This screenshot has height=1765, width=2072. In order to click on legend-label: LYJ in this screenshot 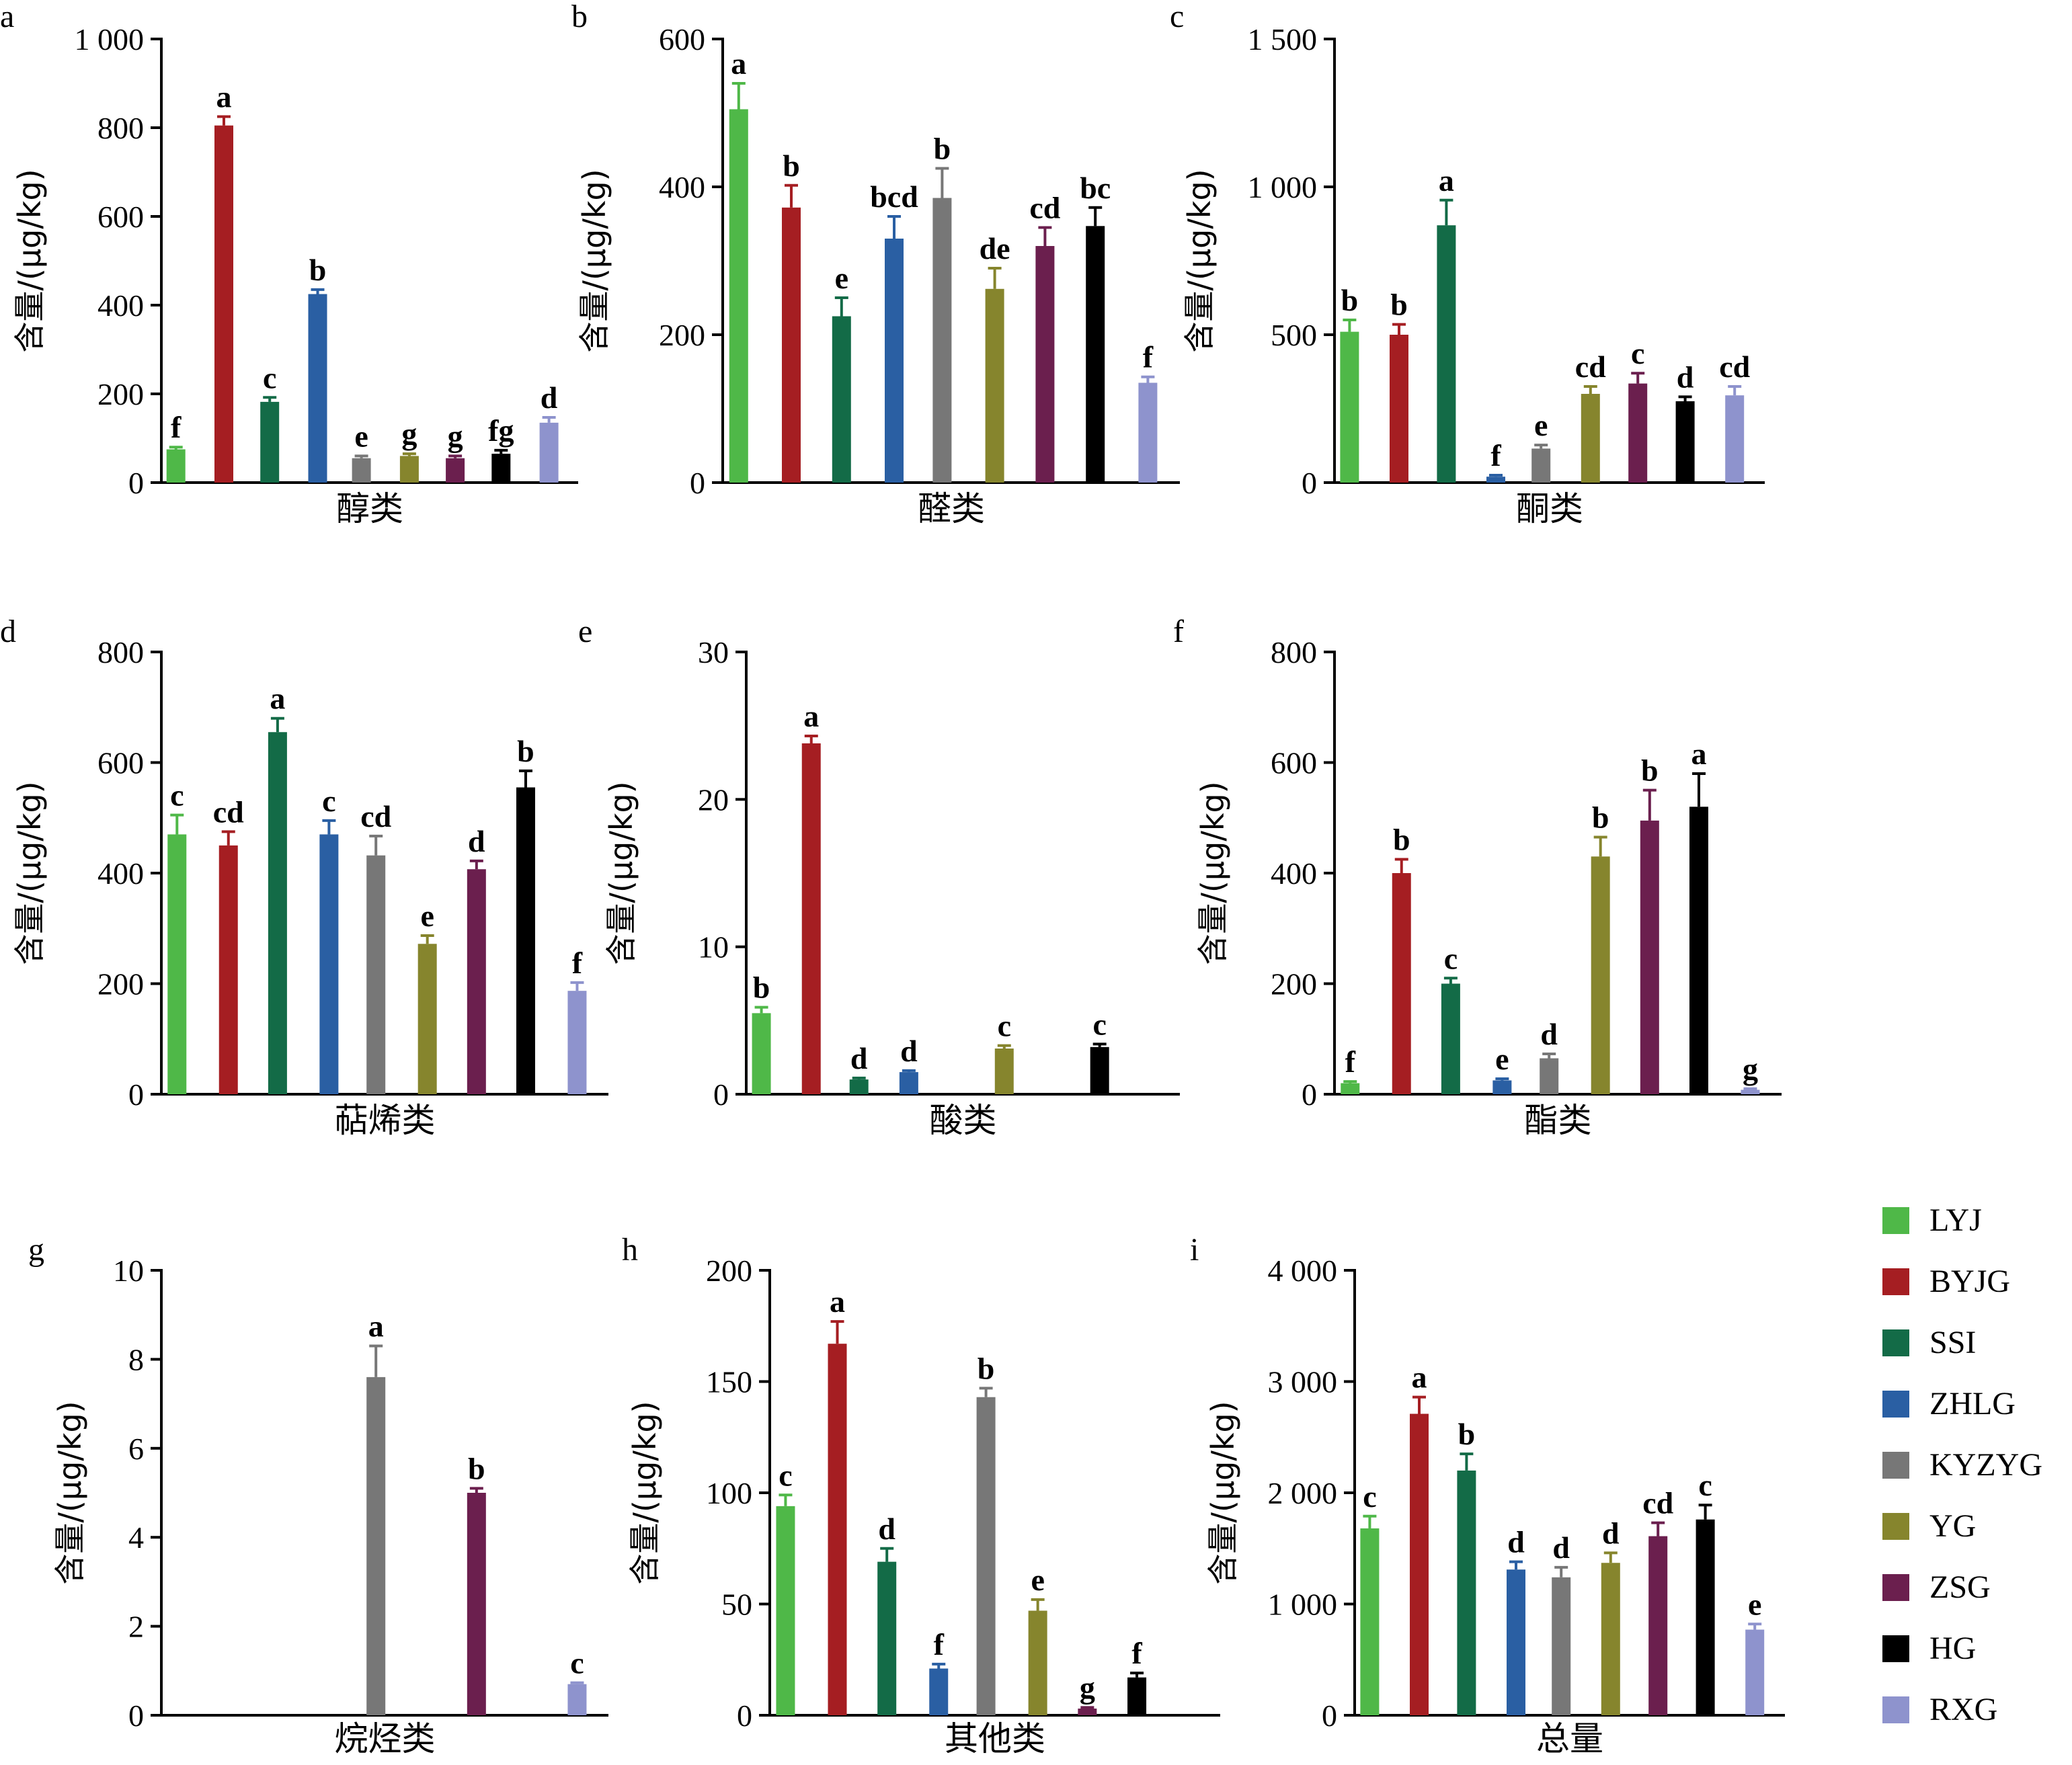, I will do `click(1956, 1220)`.